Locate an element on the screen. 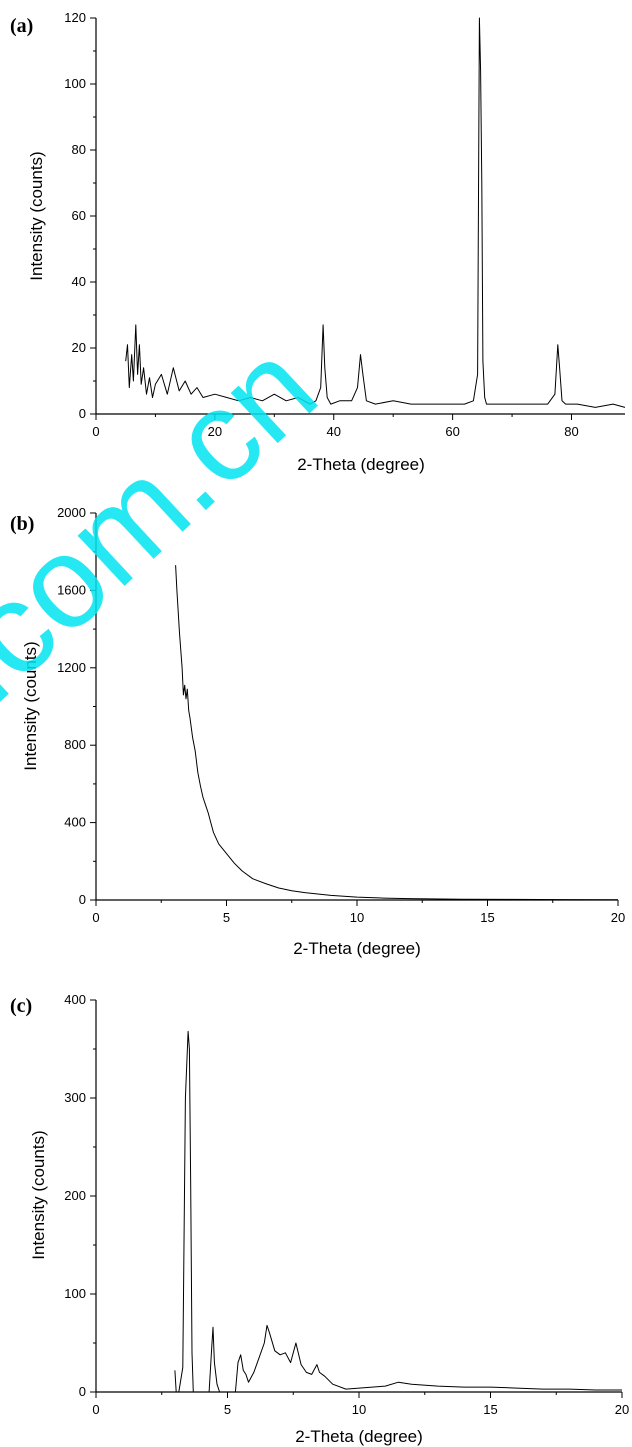  panel-c-y-axis-title: Intensity (counts) is located at coordinates (38, 1194).